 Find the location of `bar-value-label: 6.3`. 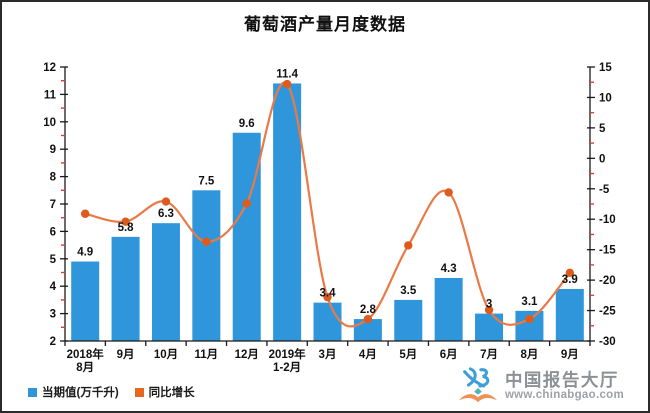

bar-value-label: 6.3 is located at coordinates (166, 214).